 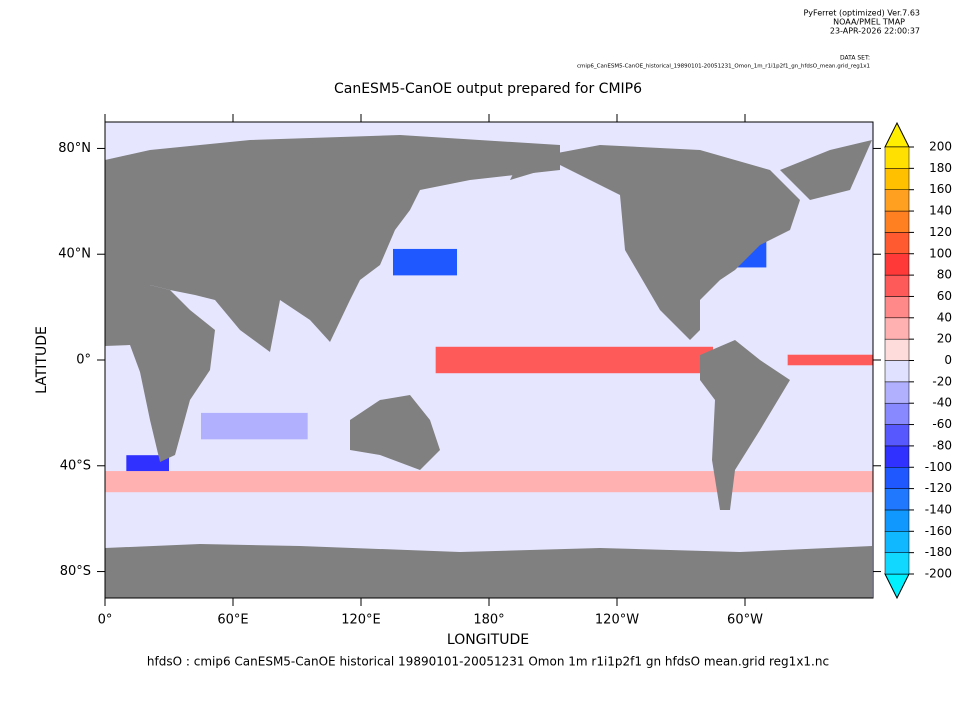 I want to click on x-tick-label: 60°E, so click(x=232, y=620).